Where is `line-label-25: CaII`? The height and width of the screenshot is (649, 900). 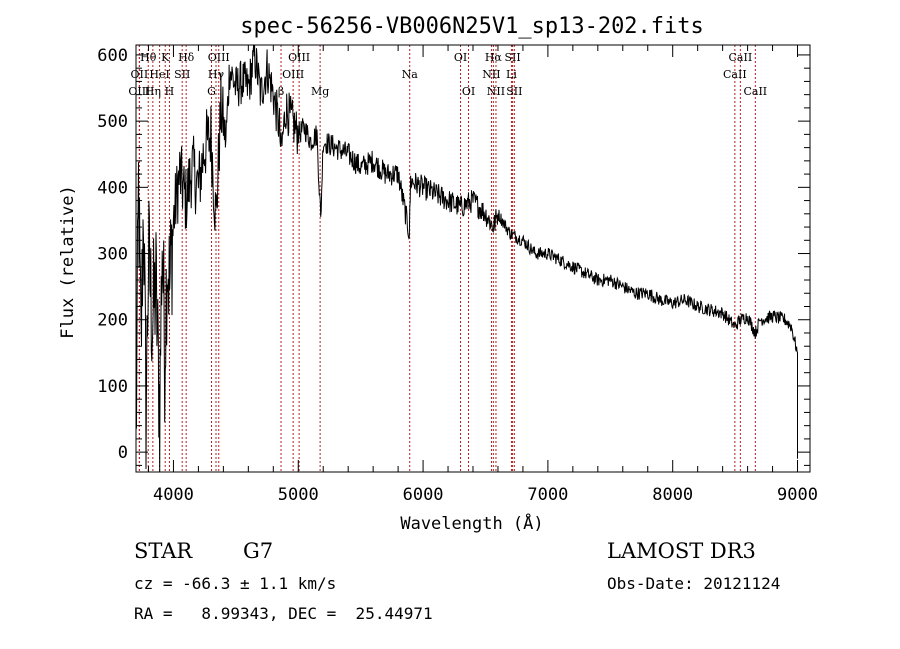 line-label-25: CaII is located at coordinates (741, 57).